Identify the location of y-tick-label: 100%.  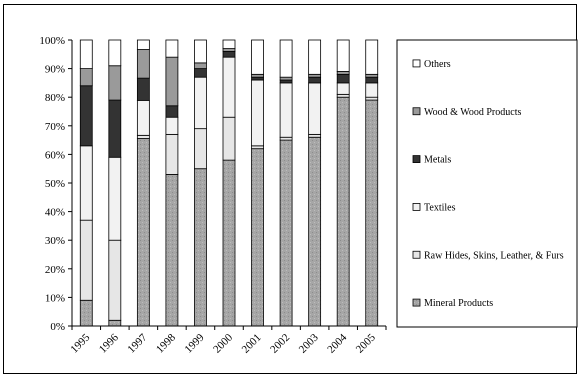
(52, 41).